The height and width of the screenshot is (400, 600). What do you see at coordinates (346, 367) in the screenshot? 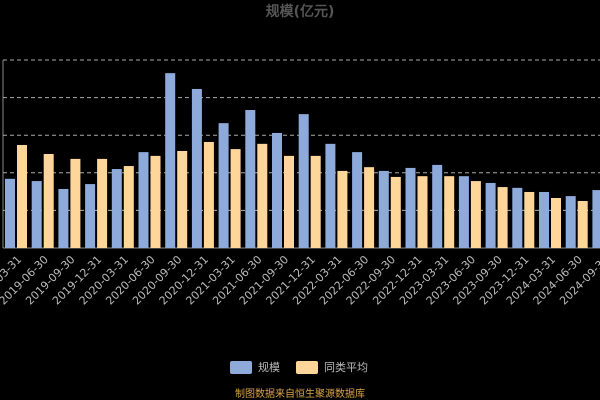
I see `legend-label: 同类平均` at bounding box center [346, 367].